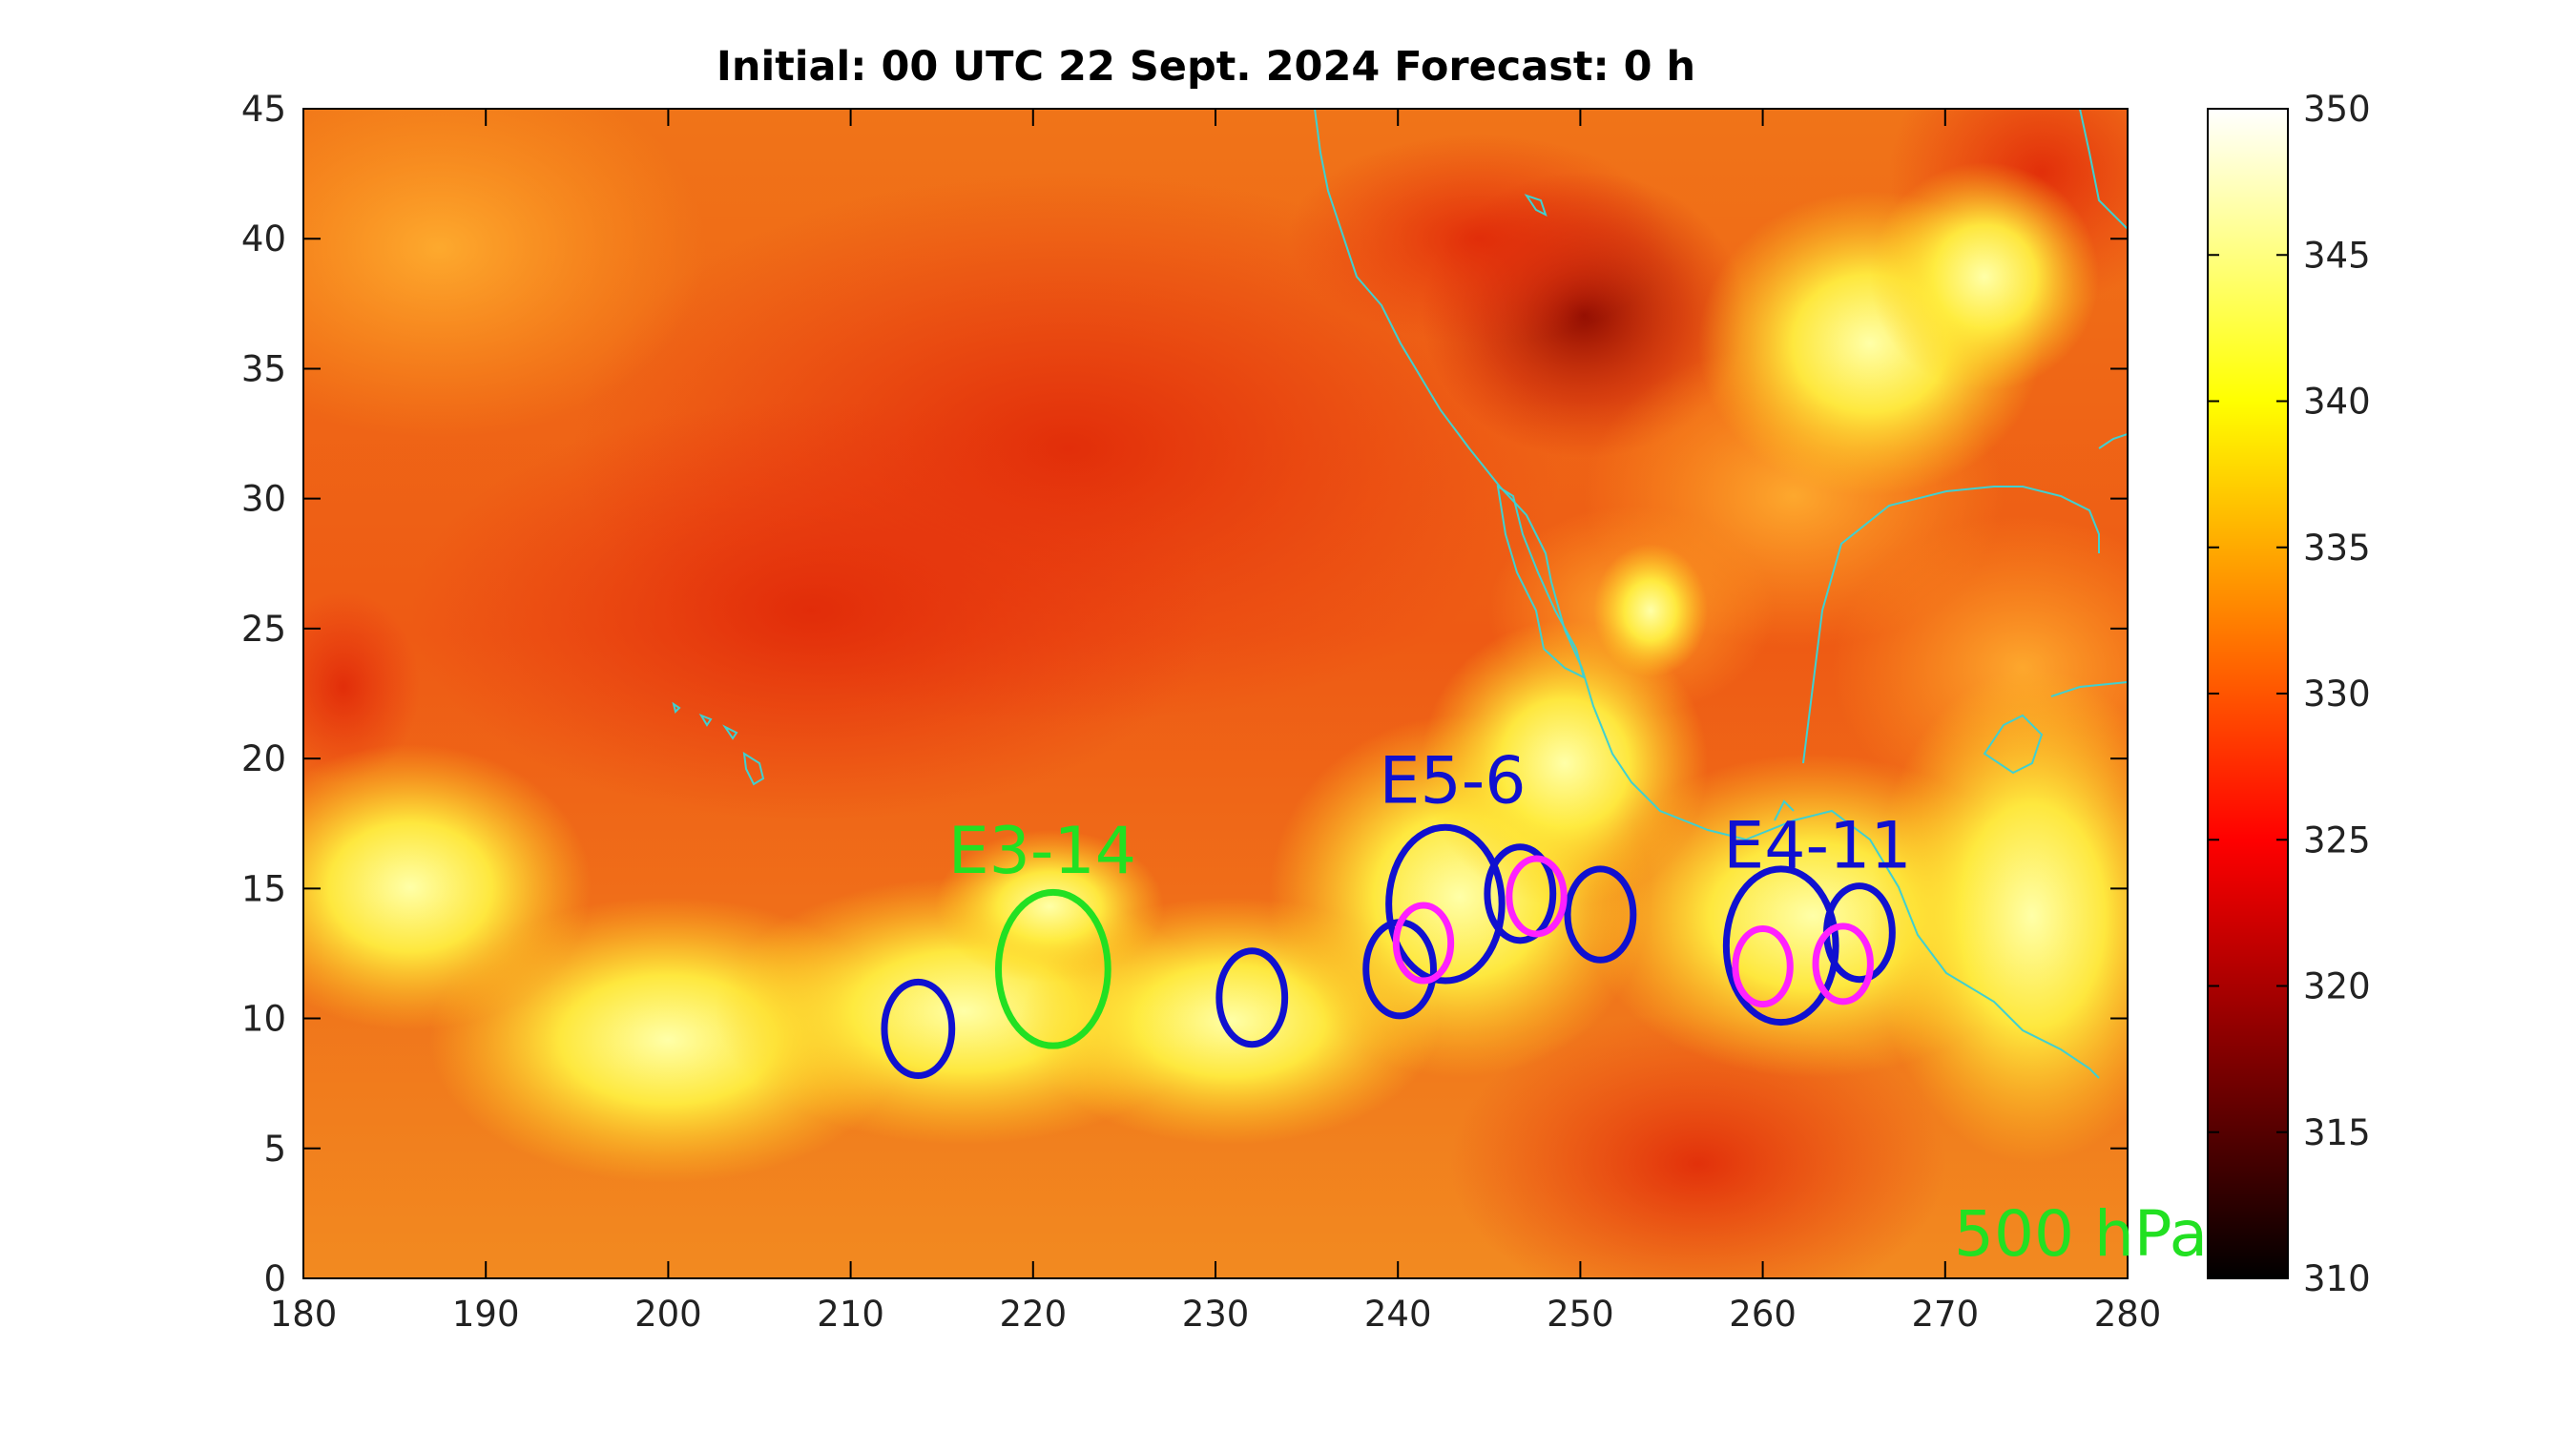 The width and height of the screenshot is (2576, 1431). What do you see at coordinates (1453, 781) in the screenshot?
I see `system-label: E5-6` at bounding box center [1453, 781].